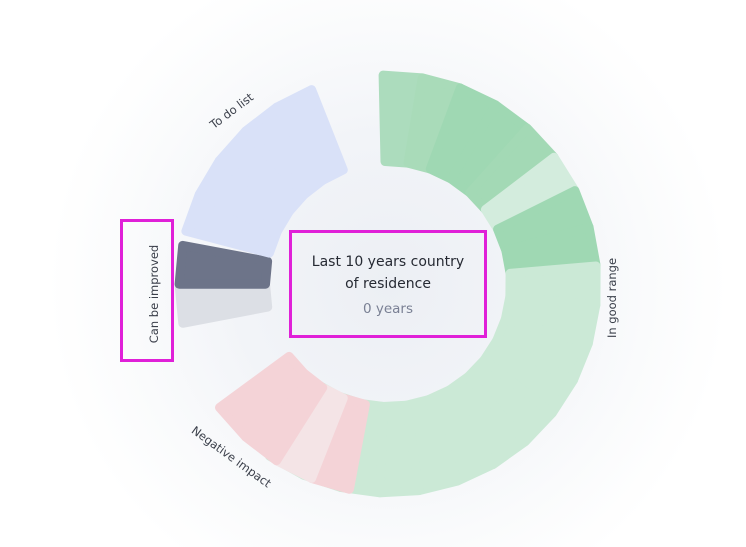 The height and width of the screenshot is (547, 746). Describe the element at coordinates (612, 298) in the screenshot. I see `label-in-good-range: In good range` at that location.